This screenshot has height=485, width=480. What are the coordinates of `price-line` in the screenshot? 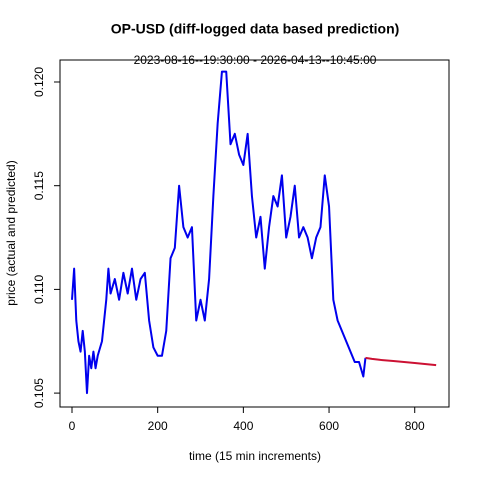 It's located at (401, 361).